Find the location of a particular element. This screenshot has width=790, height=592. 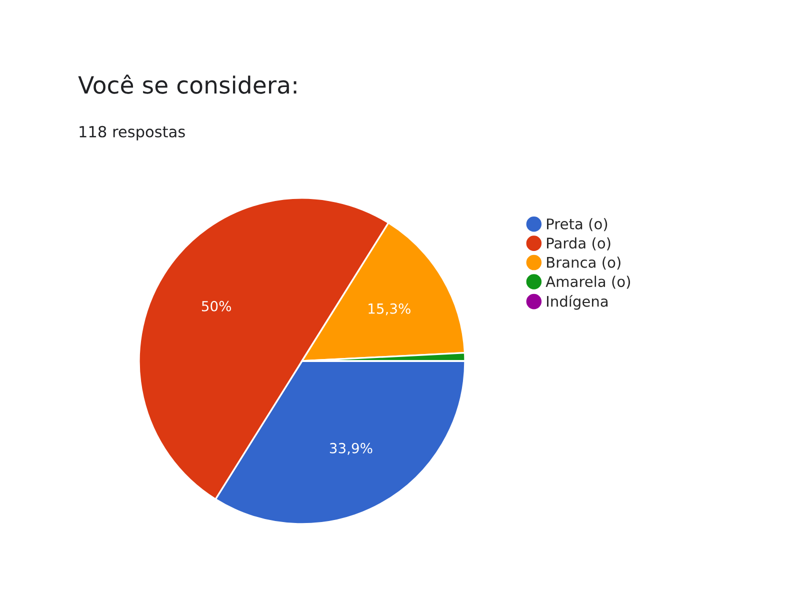

legend-label: Indígena is located at coordinates (577, 302).